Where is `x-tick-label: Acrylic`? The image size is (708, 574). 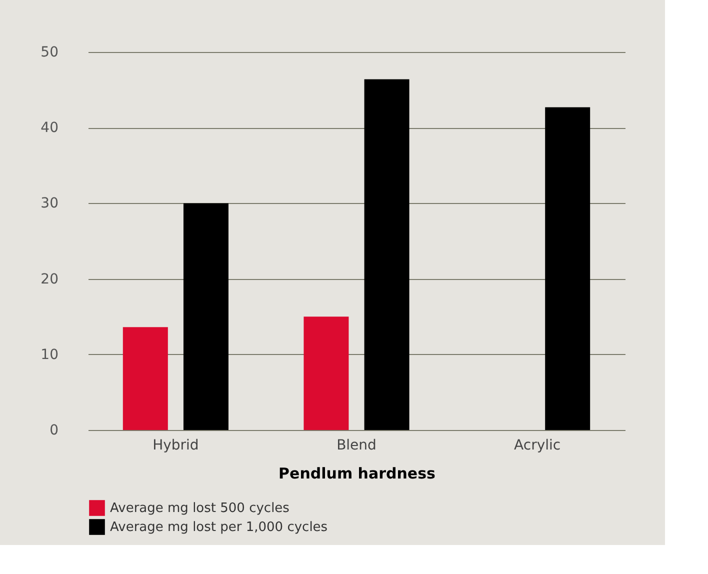 x-tick-label: Acrylic is located at coordinates (537, 446).